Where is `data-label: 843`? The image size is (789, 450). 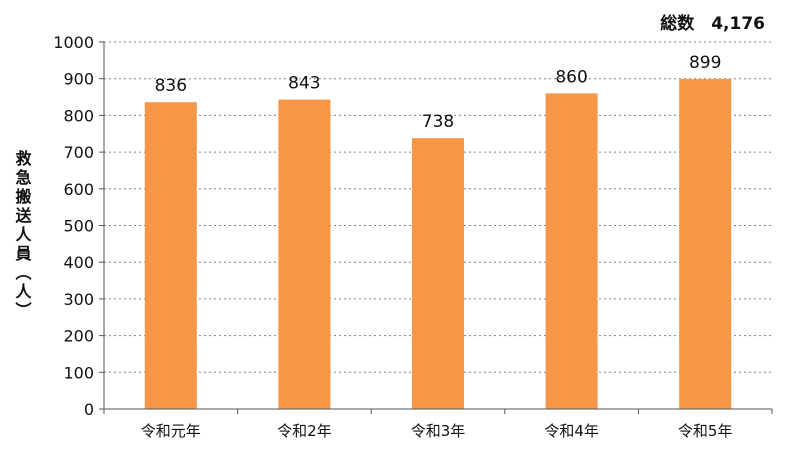 data-label: 843 is located at coordinates (304, 84).